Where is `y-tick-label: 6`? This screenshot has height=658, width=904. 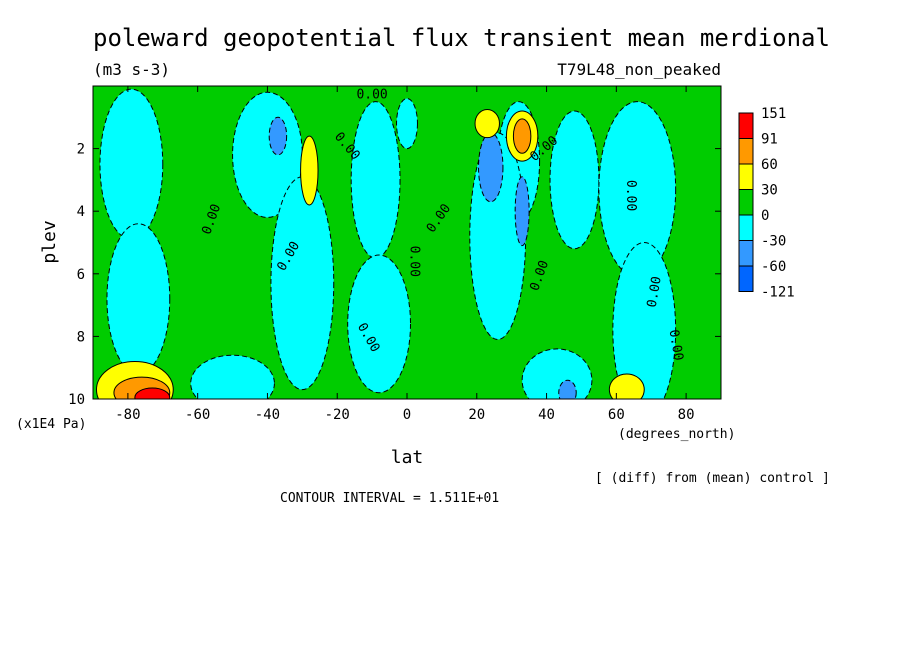 y-tick-label: 6 is located at coordinates (81, 275).